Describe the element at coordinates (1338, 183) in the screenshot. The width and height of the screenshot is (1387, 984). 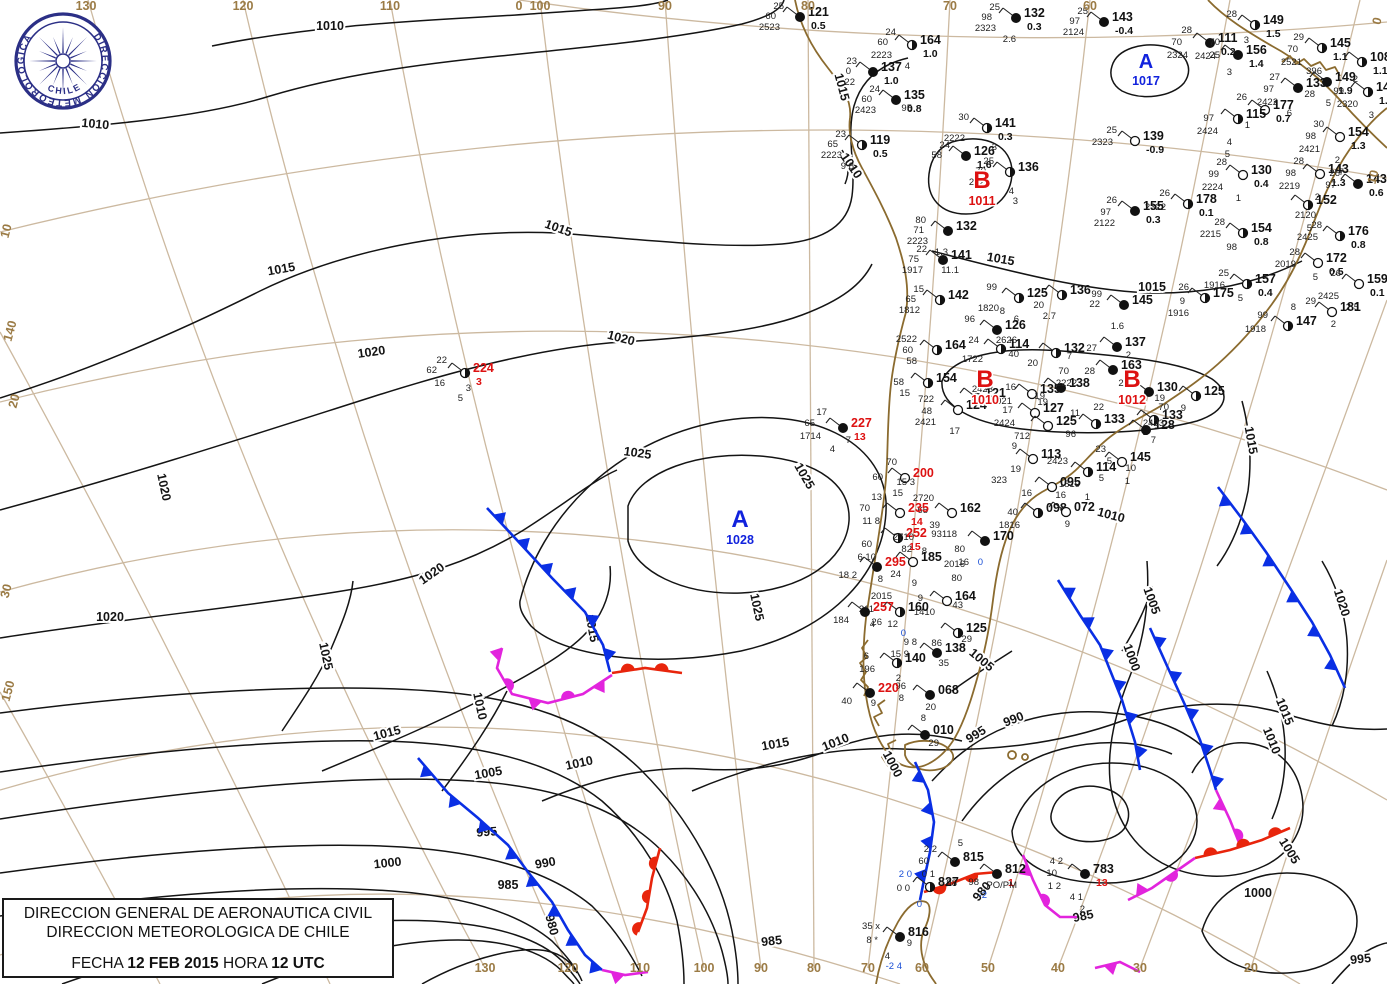
I see `station-subvalue: 1.3` at that location.